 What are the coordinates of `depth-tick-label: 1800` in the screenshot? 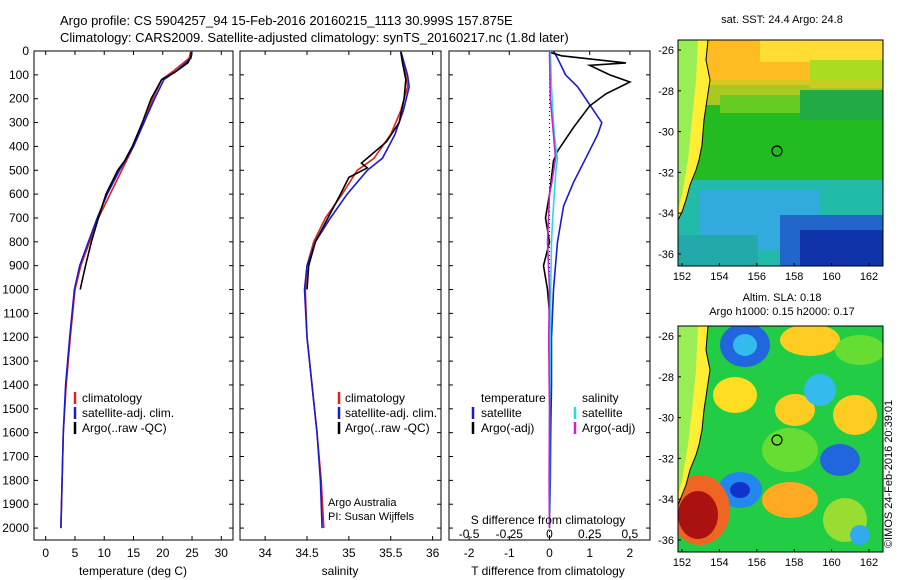 It's located at (15, 480).